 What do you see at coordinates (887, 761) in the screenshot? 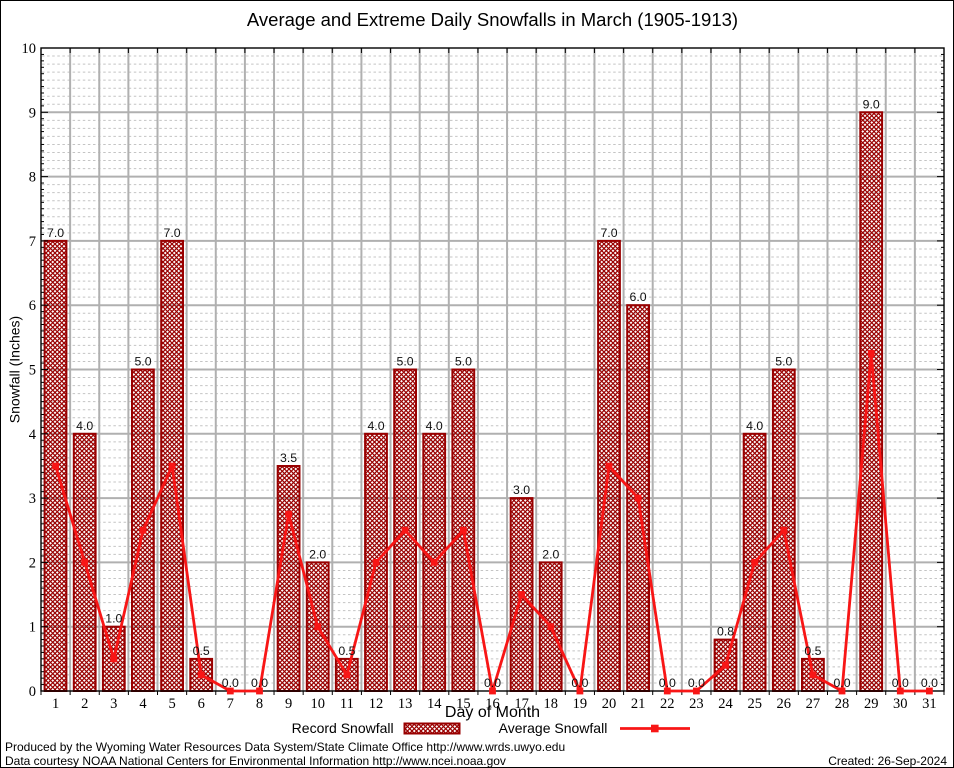
I see `footer-created-date: Created: 26-Sep-2024` at bounding box center [887, 761].